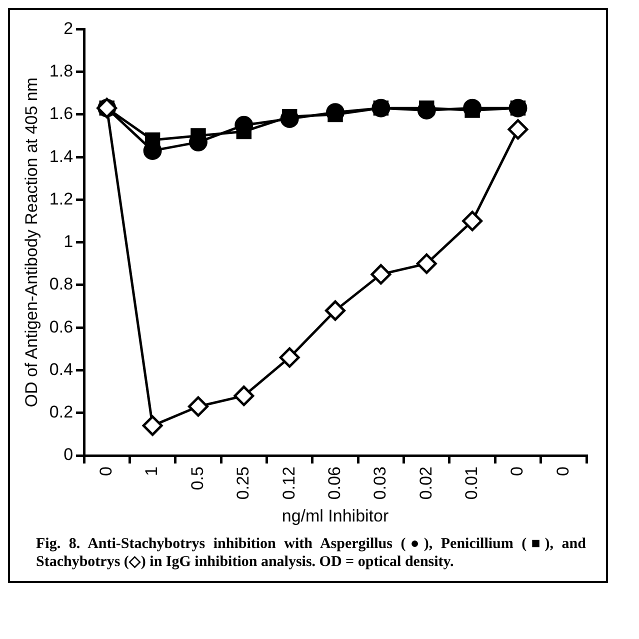 The image size is (639, 639). What do you see at coordinates (61, 412) in the screenshot?
I see `y-tick-label: 0.2` at bounding box center [61, 412].